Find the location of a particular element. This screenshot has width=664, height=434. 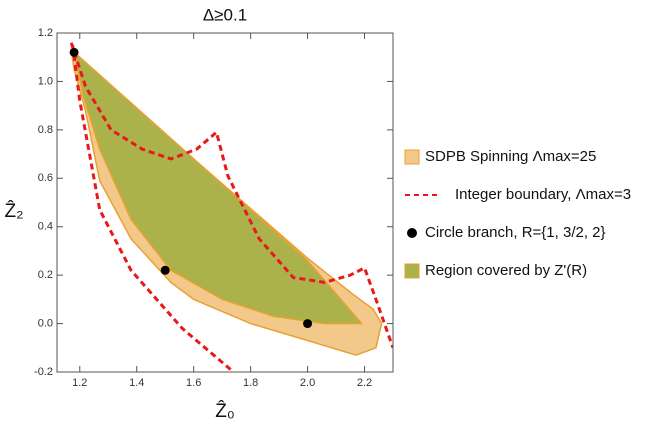

x-axis-label: Ẑ₀ is located at coordinates (225, 411).